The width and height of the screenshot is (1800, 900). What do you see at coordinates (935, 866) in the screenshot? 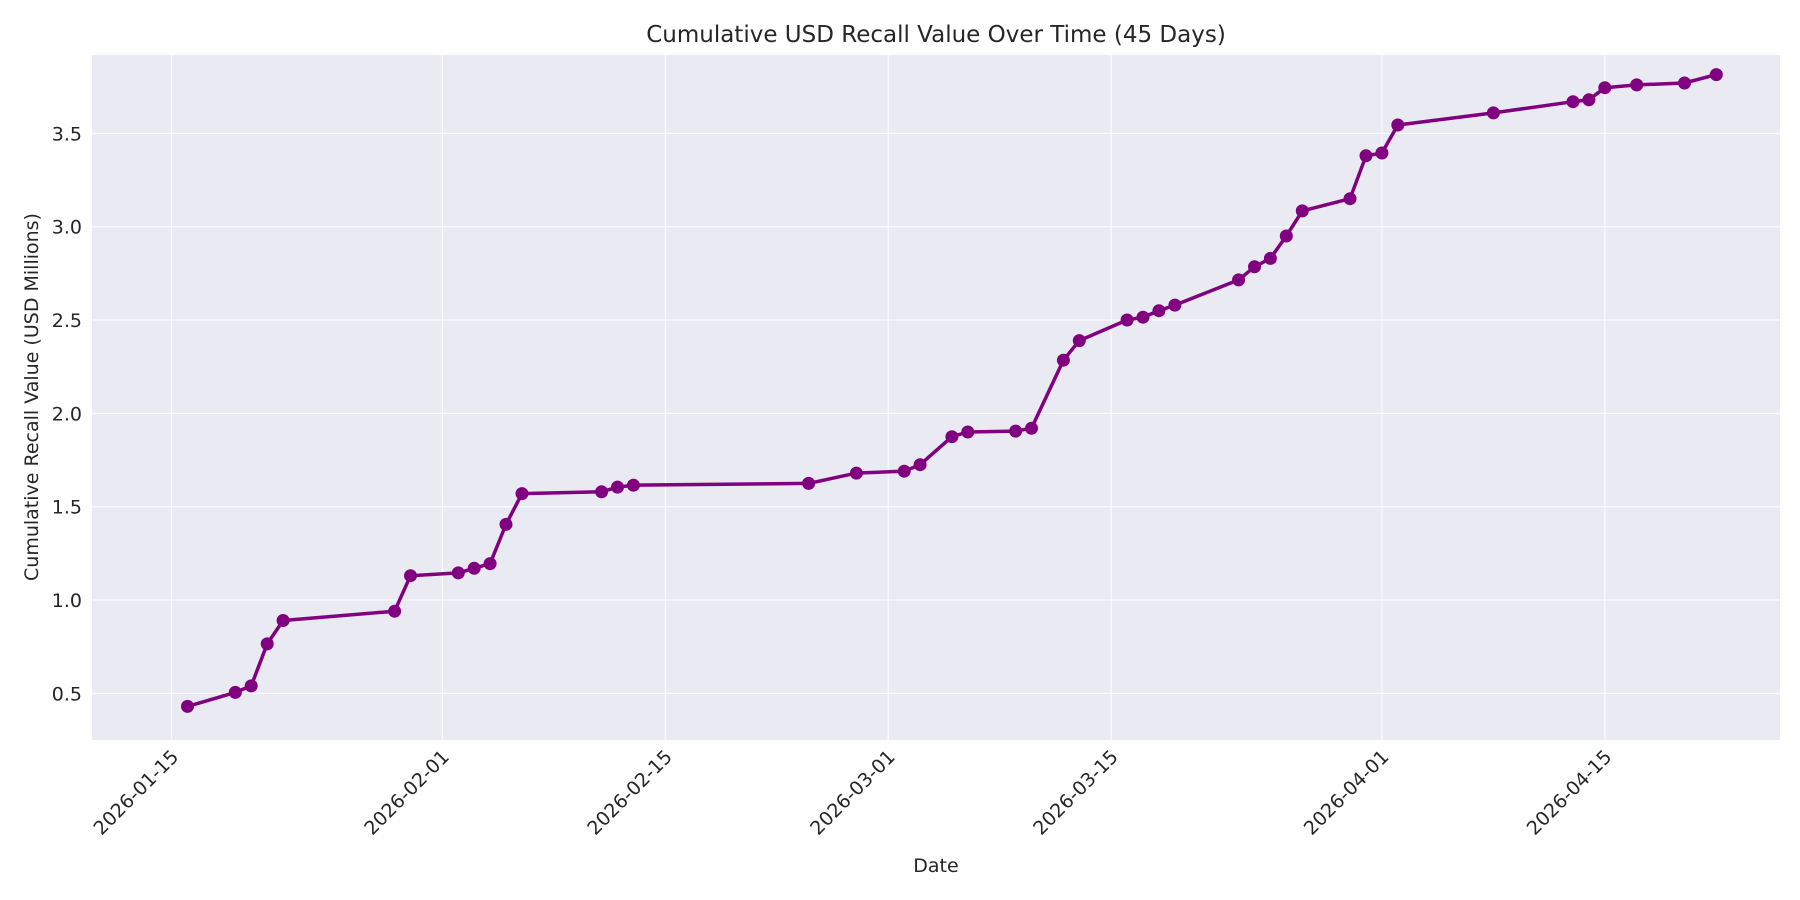
I see `x-axis-label: Date` at bounding box center [935, 866].